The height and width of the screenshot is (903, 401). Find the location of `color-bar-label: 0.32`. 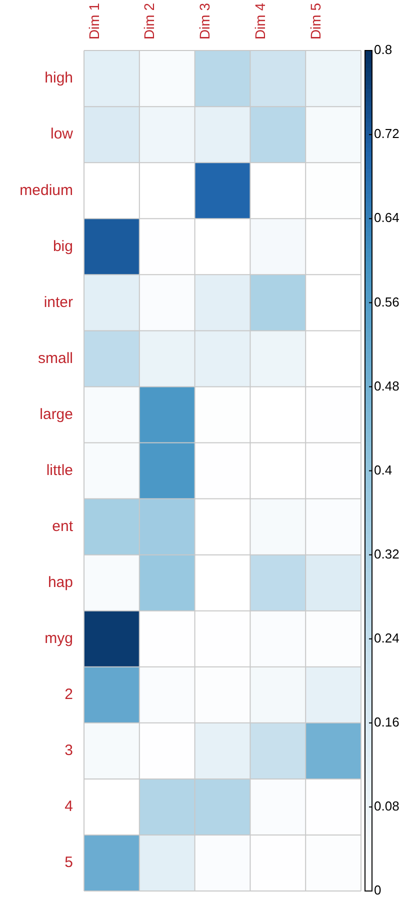

color-bar-label: 0.32 is located at coordinates (387, 554).